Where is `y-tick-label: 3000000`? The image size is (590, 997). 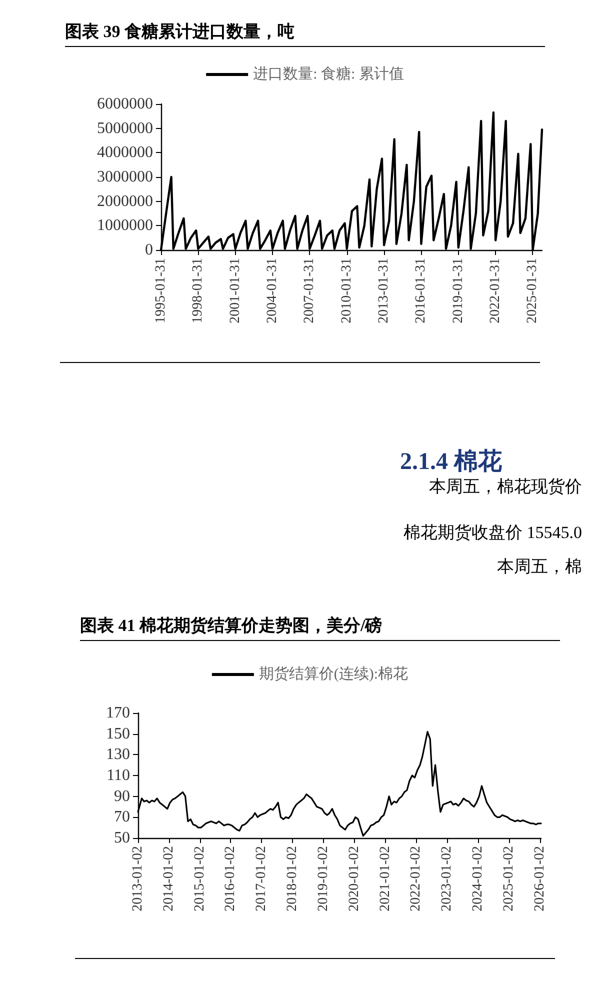 y-tick-label: 3000000 is located at coordinates (125, 177).